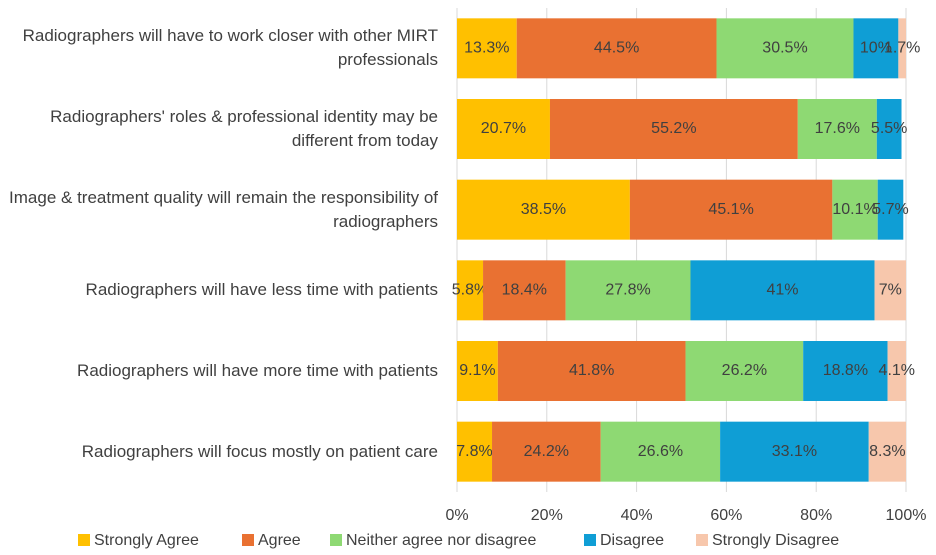 This screenshot has height=555, width=936. What do you see at coordinates (547, 515) in the screenshot?
I see `x-tick-label: 20%` at bounding box center [547, 515].